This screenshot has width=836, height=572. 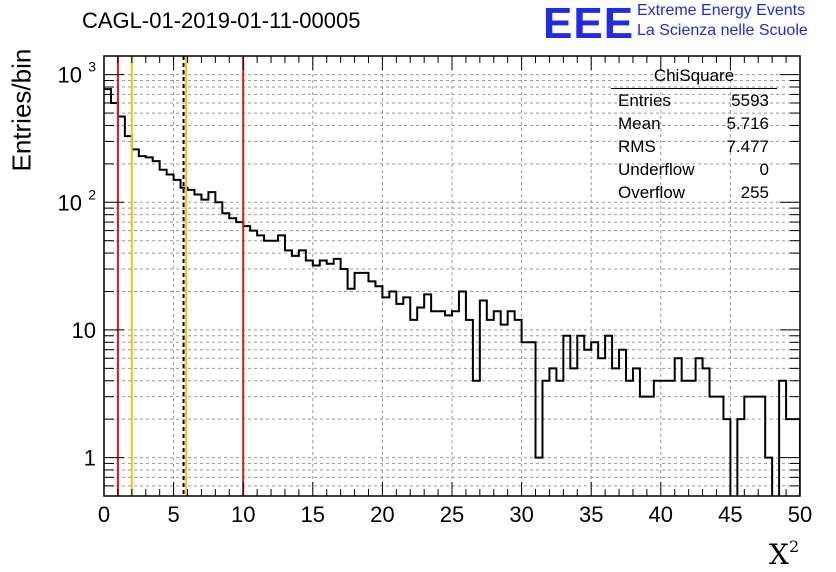 I want to click on stats-label: Mean, so click(x=639, y=123).